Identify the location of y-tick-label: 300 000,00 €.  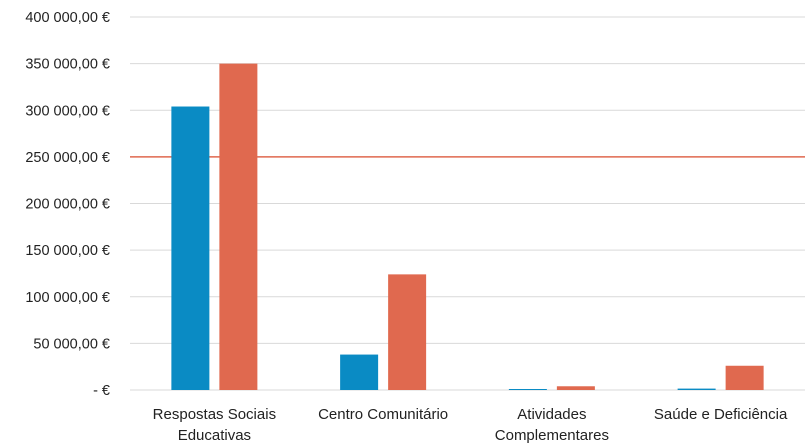
(67, 111).